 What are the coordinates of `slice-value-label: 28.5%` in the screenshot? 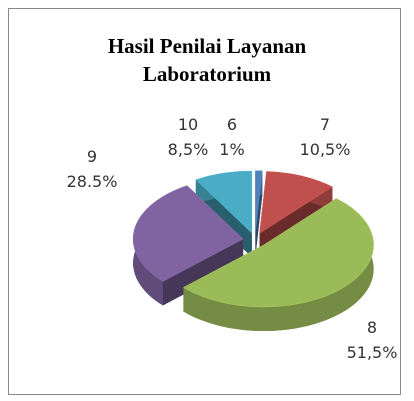 It's located at (92, 181).